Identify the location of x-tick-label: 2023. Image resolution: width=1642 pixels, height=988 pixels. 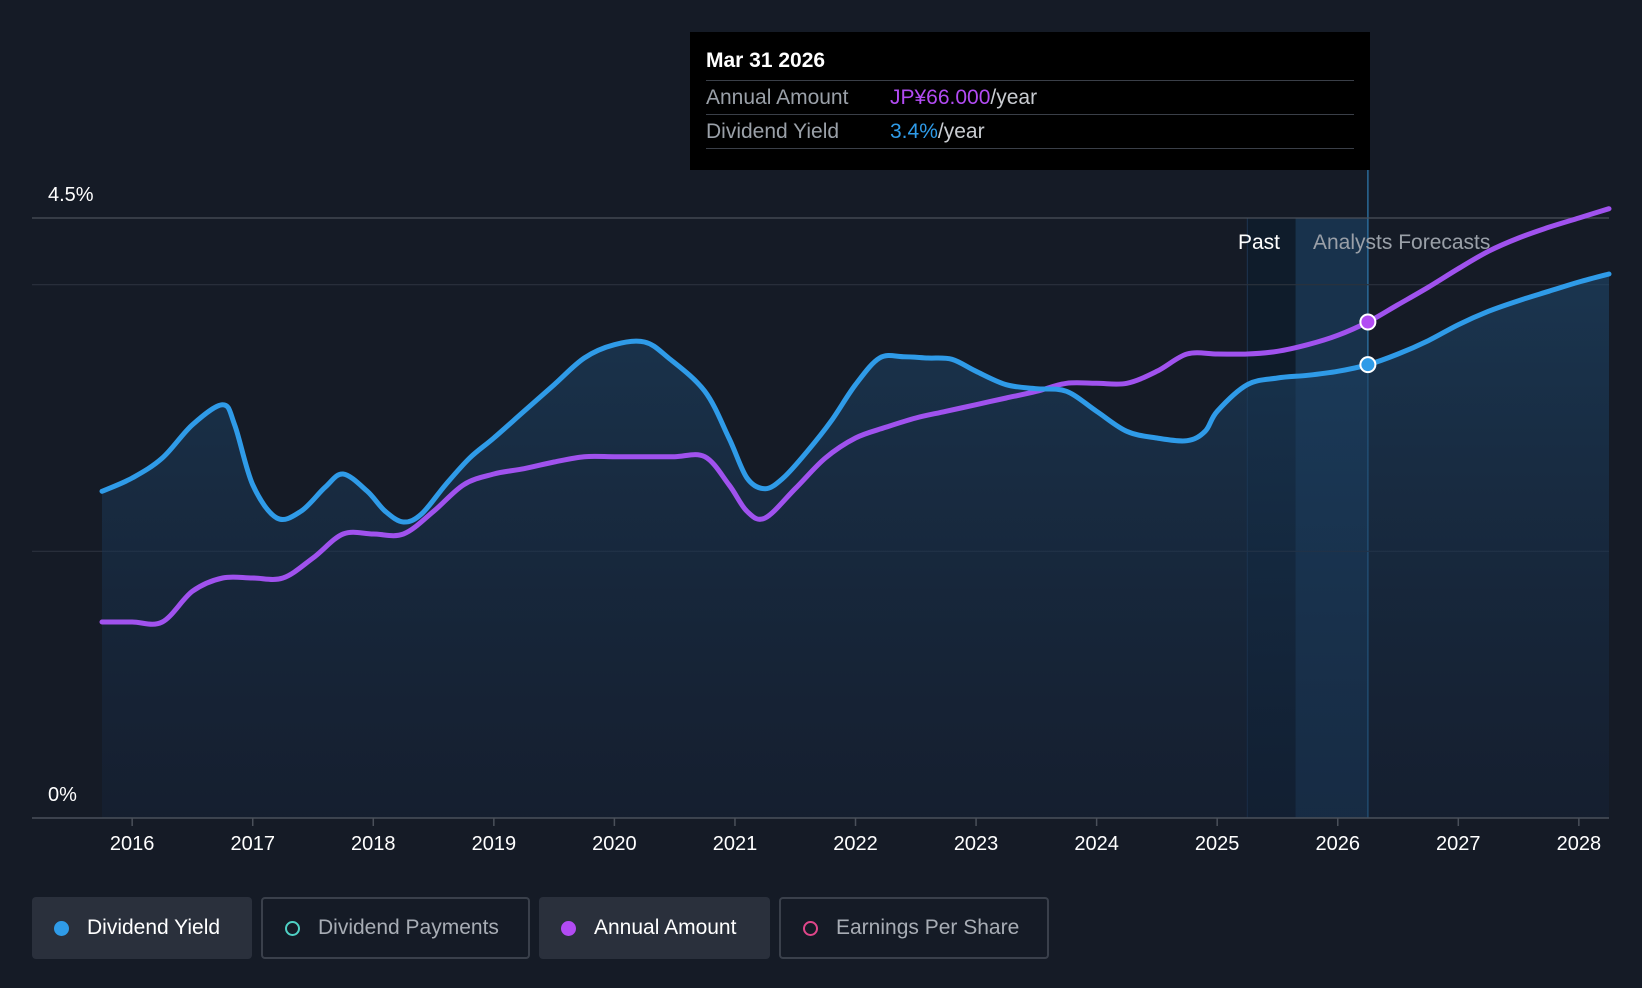
(976, 844).